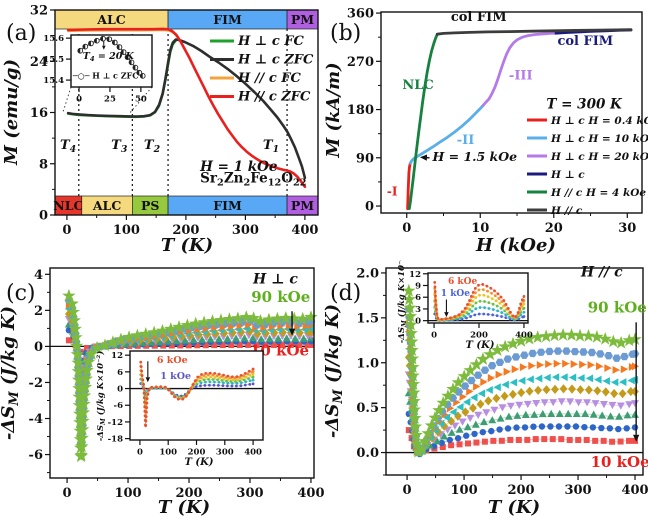  What do you see at coordinates (115, 423) in the screenshot?
I see `svg-text: -12` at bounding box center [115, 423].